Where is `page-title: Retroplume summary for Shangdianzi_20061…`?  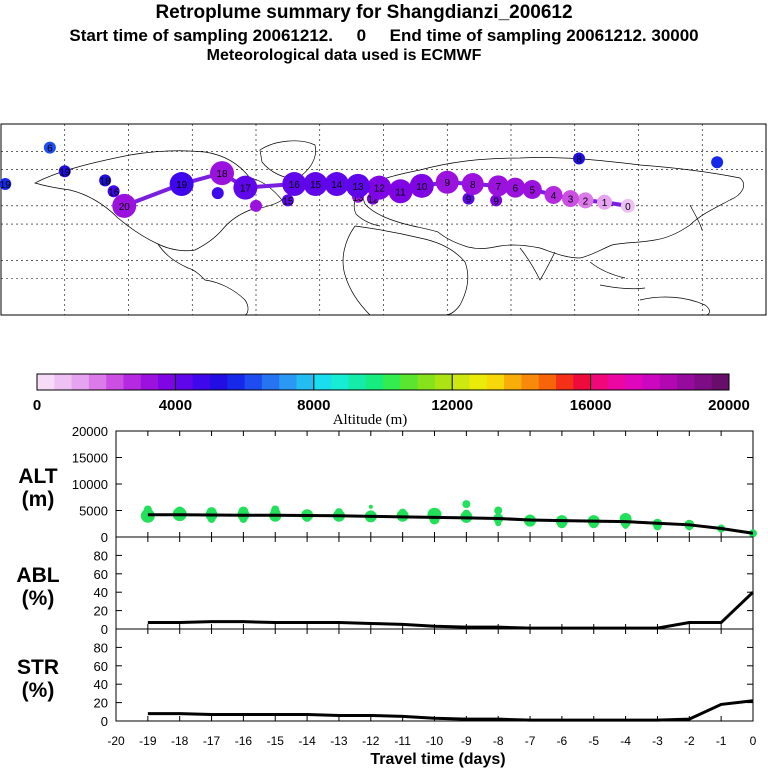 page-title: Retroplume summary for Shangdianzi_20061… is located at coordinates (364, 12).